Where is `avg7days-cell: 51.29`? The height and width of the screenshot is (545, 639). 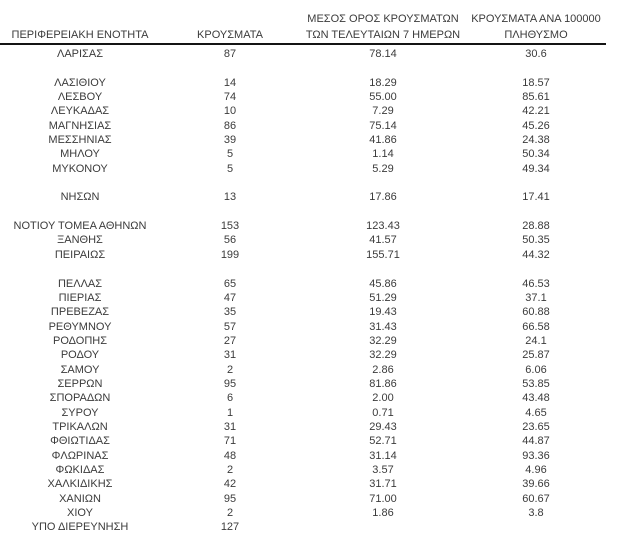
avg7days-cell: 51.29 is located at coordinates (383, 297).